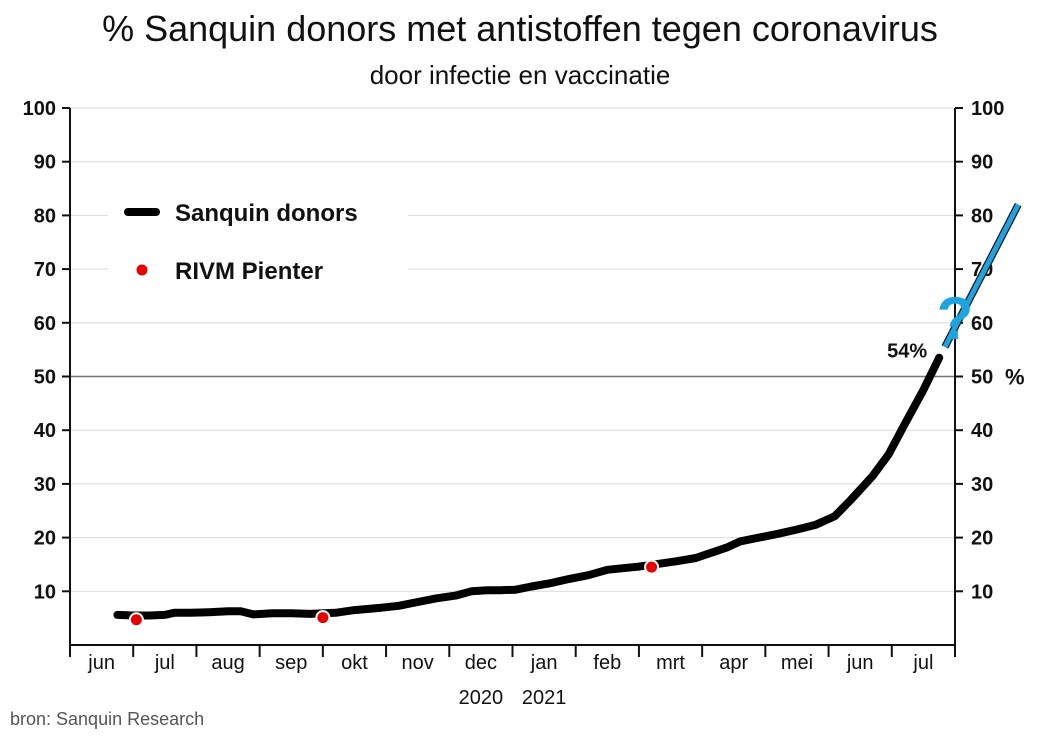 The width and height of the screenshot is (1040, 736). What do you see at coordinates (354, 663) in the screenshot?
I see `x-tick-label: okt` at bounding box center [354, 663].